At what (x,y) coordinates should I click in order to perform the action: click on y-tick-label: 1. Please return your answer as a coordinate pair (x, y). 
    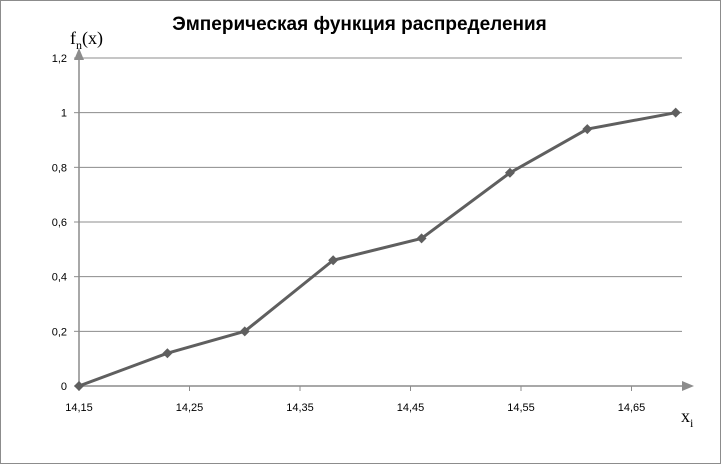
    Looking at the image, I should click on (64, 114).